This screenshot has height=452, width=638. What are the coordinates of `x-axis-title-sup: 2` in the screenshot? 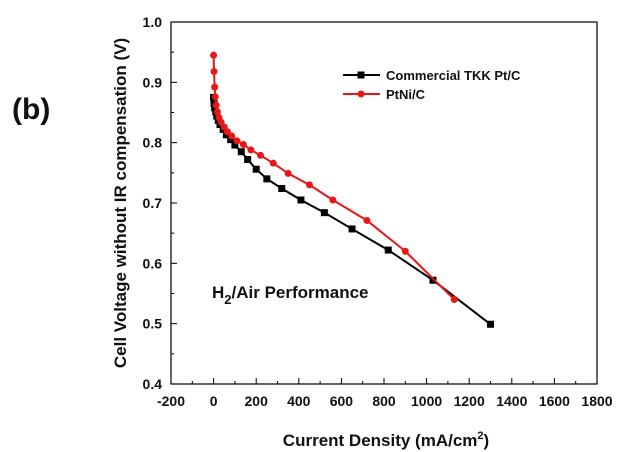 It's located at (480, 436).